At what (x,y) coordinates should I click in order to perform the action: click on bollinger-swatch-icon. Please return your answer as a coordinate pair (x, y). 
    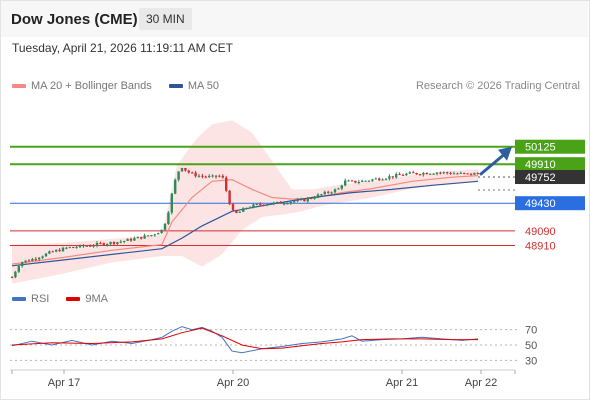
    Looking at the image, I should click on (19, 86).